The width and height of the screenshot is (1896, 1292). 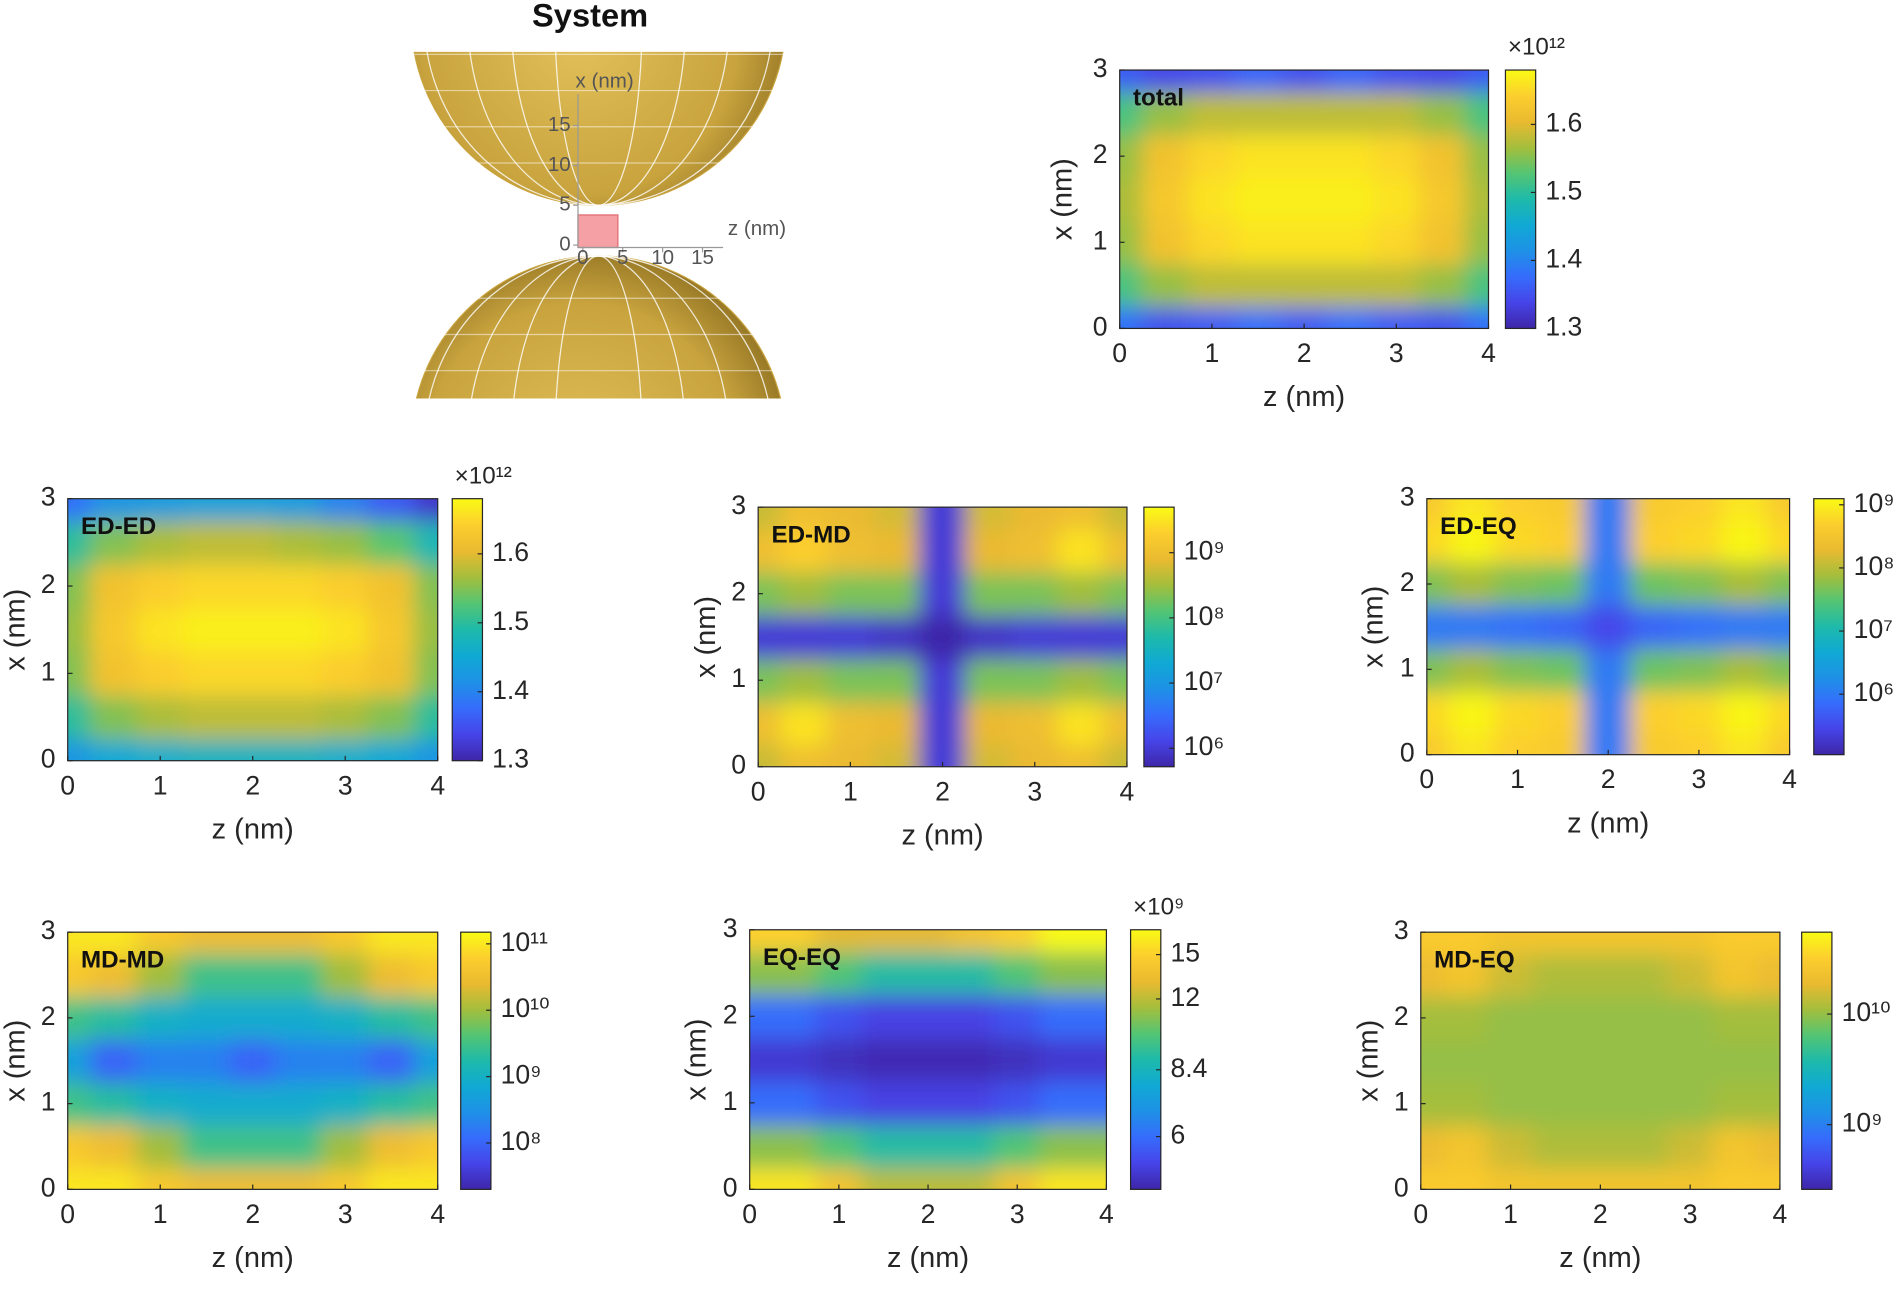 What do you see at coordinates (521, 1075) in the screenshot?
I see `colorbar-tick-label: 10⁹` at bounding box center [521, 1075].